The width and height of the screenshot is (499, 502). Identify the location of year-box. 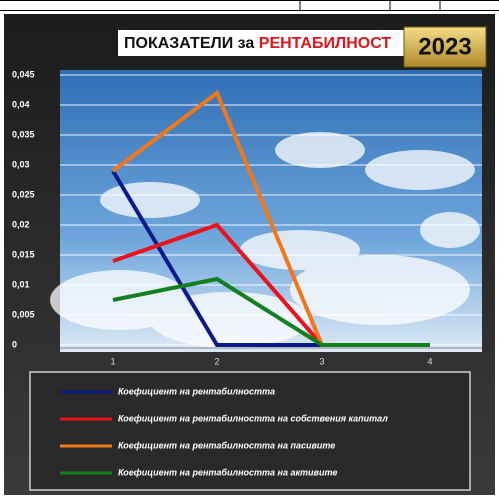
(445, 47).